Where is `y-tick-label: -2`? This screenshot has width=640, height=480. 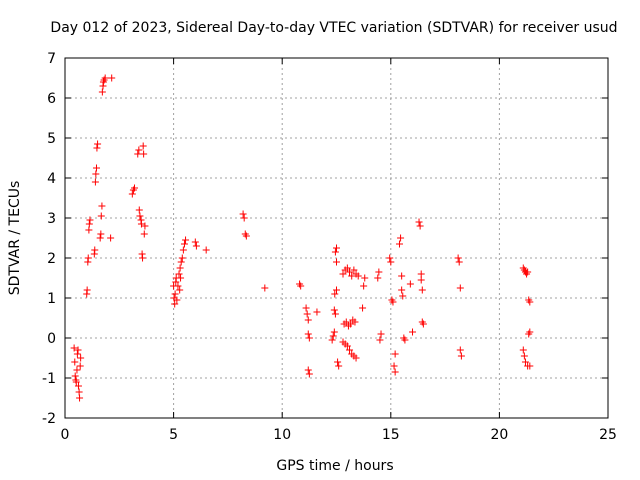 y-tick-label: -2 is located at coordinates (49, 419).